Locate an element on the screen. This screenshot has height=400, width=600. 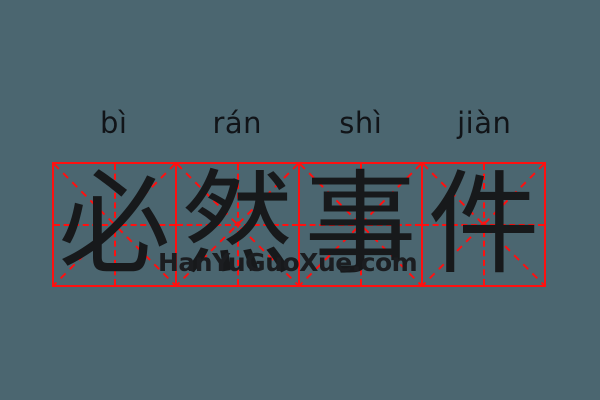
hanzi-character-4: 件 is located at coordinates (483, 224).